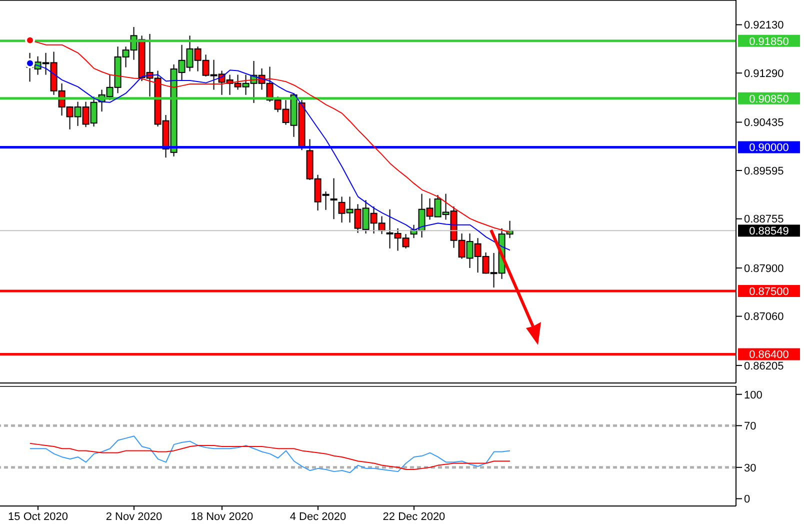  I want to click on y-tick-label: 0.92130, so click(764, 26).